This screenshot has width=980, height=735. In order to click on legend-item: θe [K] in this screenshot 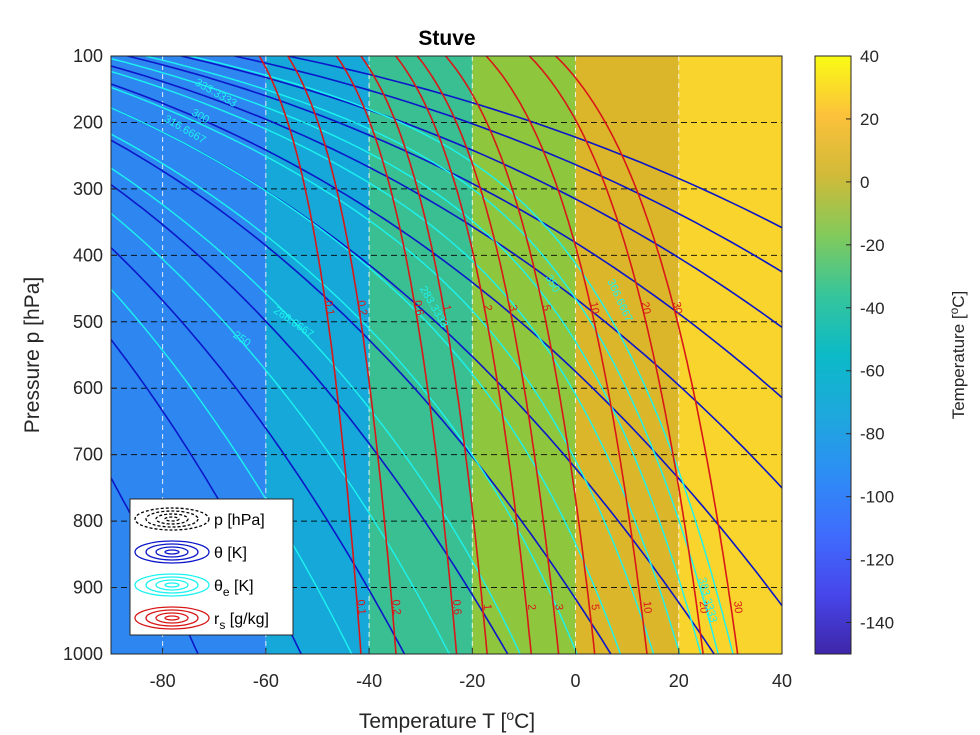, I will do `click(194, 586)`.